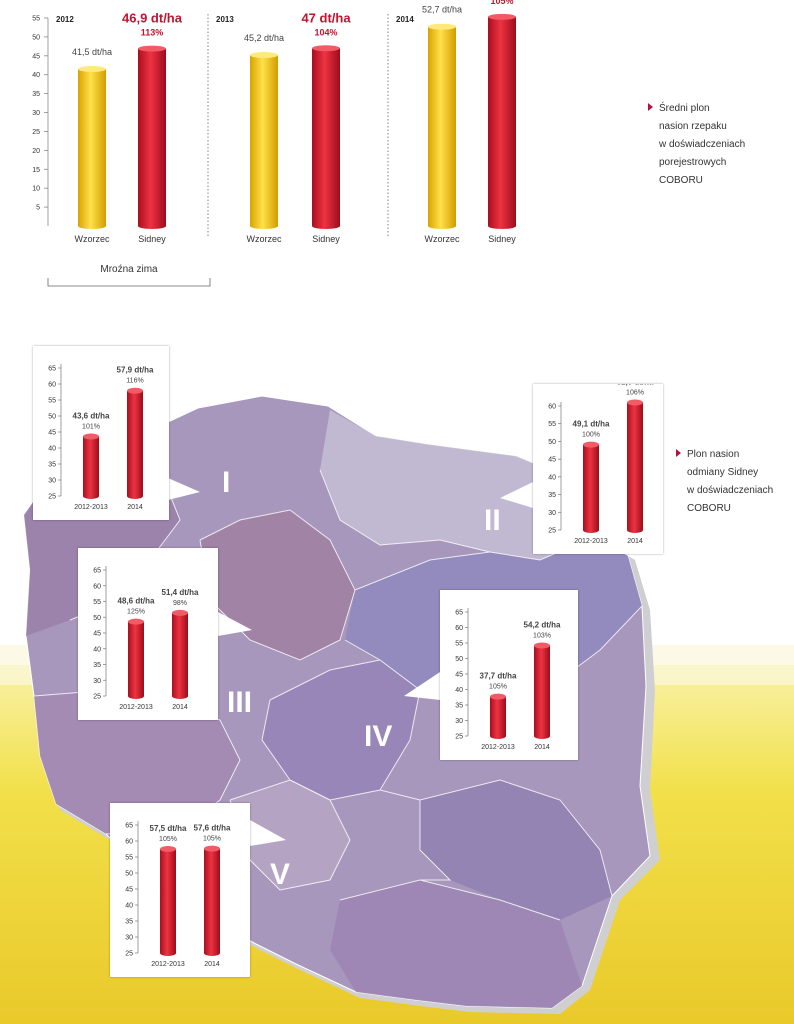 Image resolution: width=794 pixels, height=1024 pixels. What do you see at coordinates (422, 686) in the screenshot?
I see `callout-pointer-iv` at bounding box center [422, 686].